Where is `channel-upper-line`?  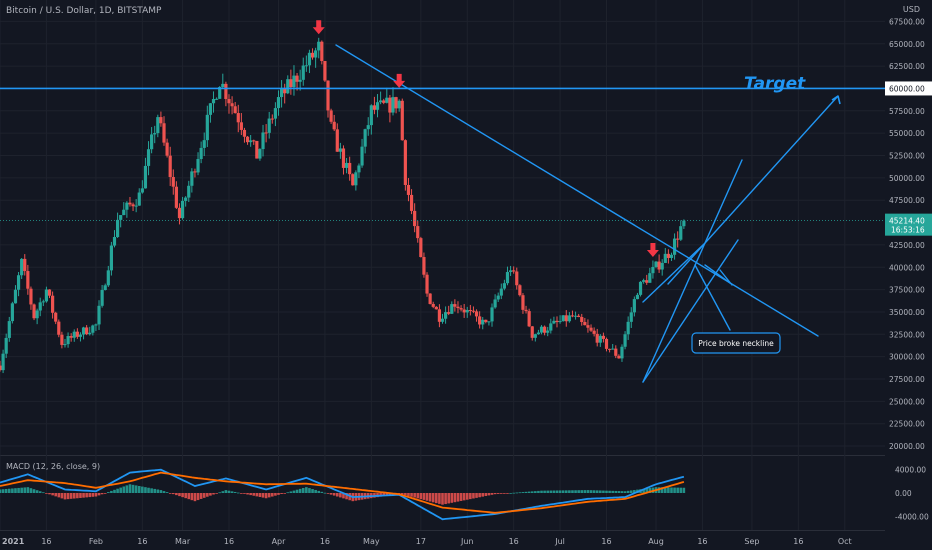 channel-upper-line is located at coordinates (692, 271).